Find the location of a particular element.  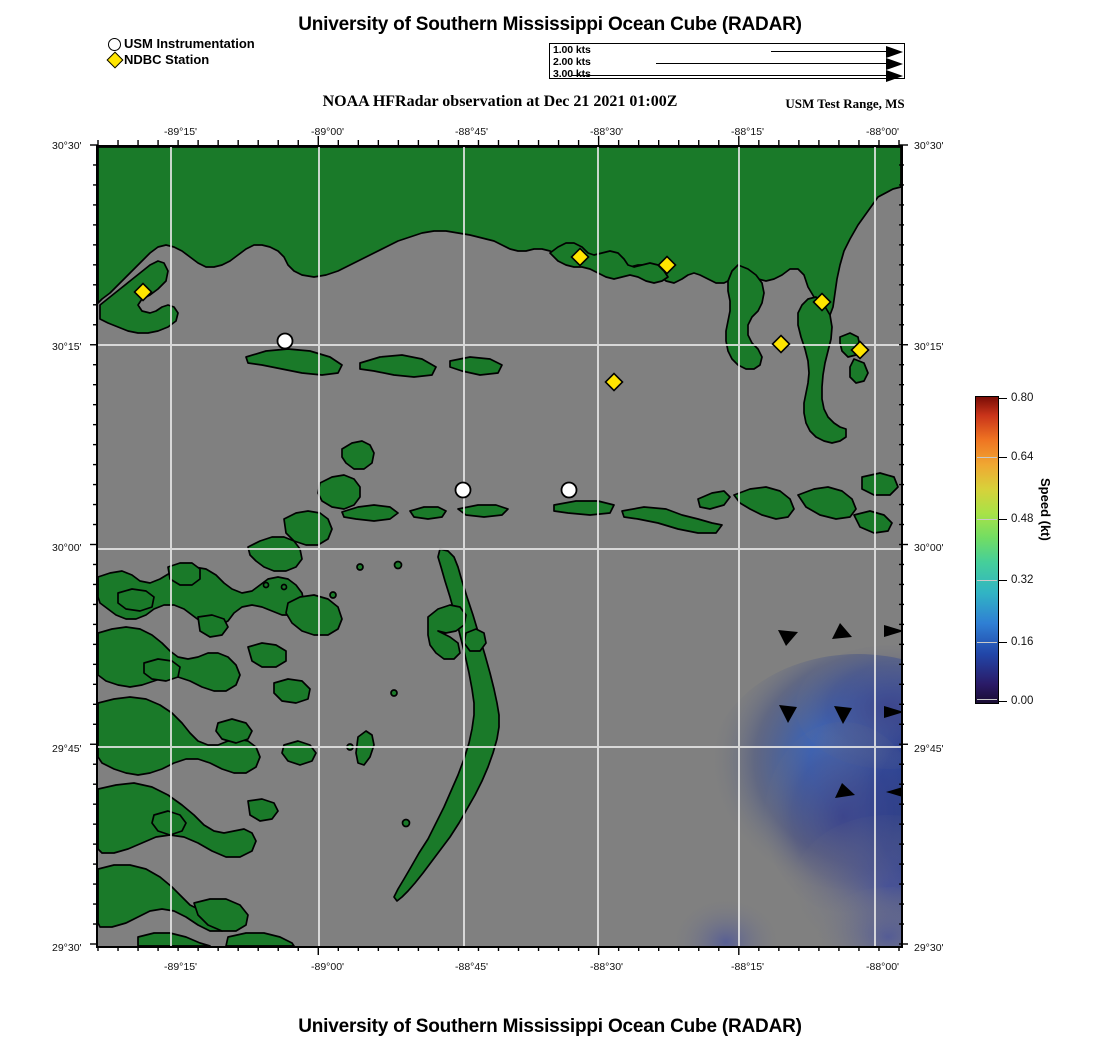

marker-legend: USM Instrumentation NDBC Station is located at coordinates (227, 52).